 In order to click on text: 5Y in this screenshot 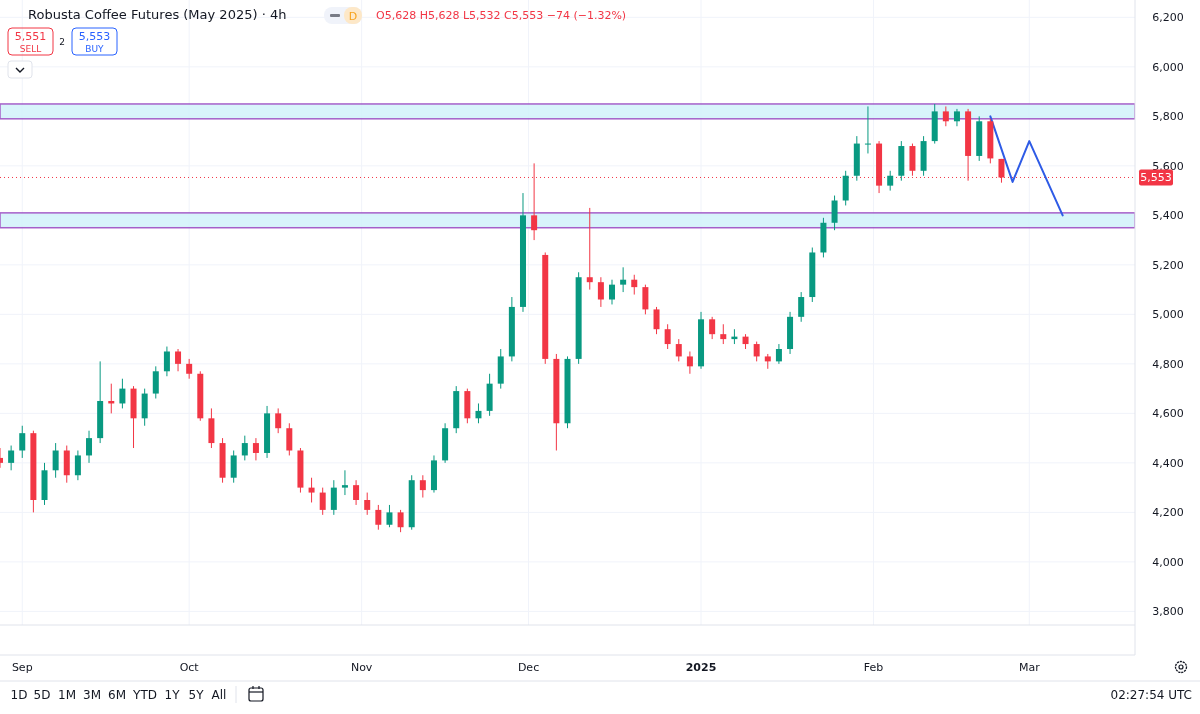, I will do `click(196, 695)`.